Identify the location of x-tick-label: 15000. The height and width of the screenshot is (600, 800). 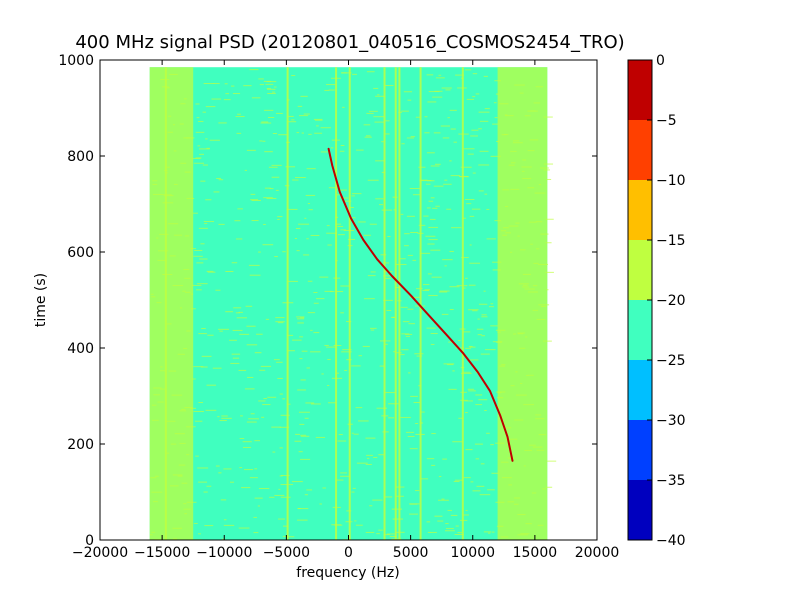
(535, 553).